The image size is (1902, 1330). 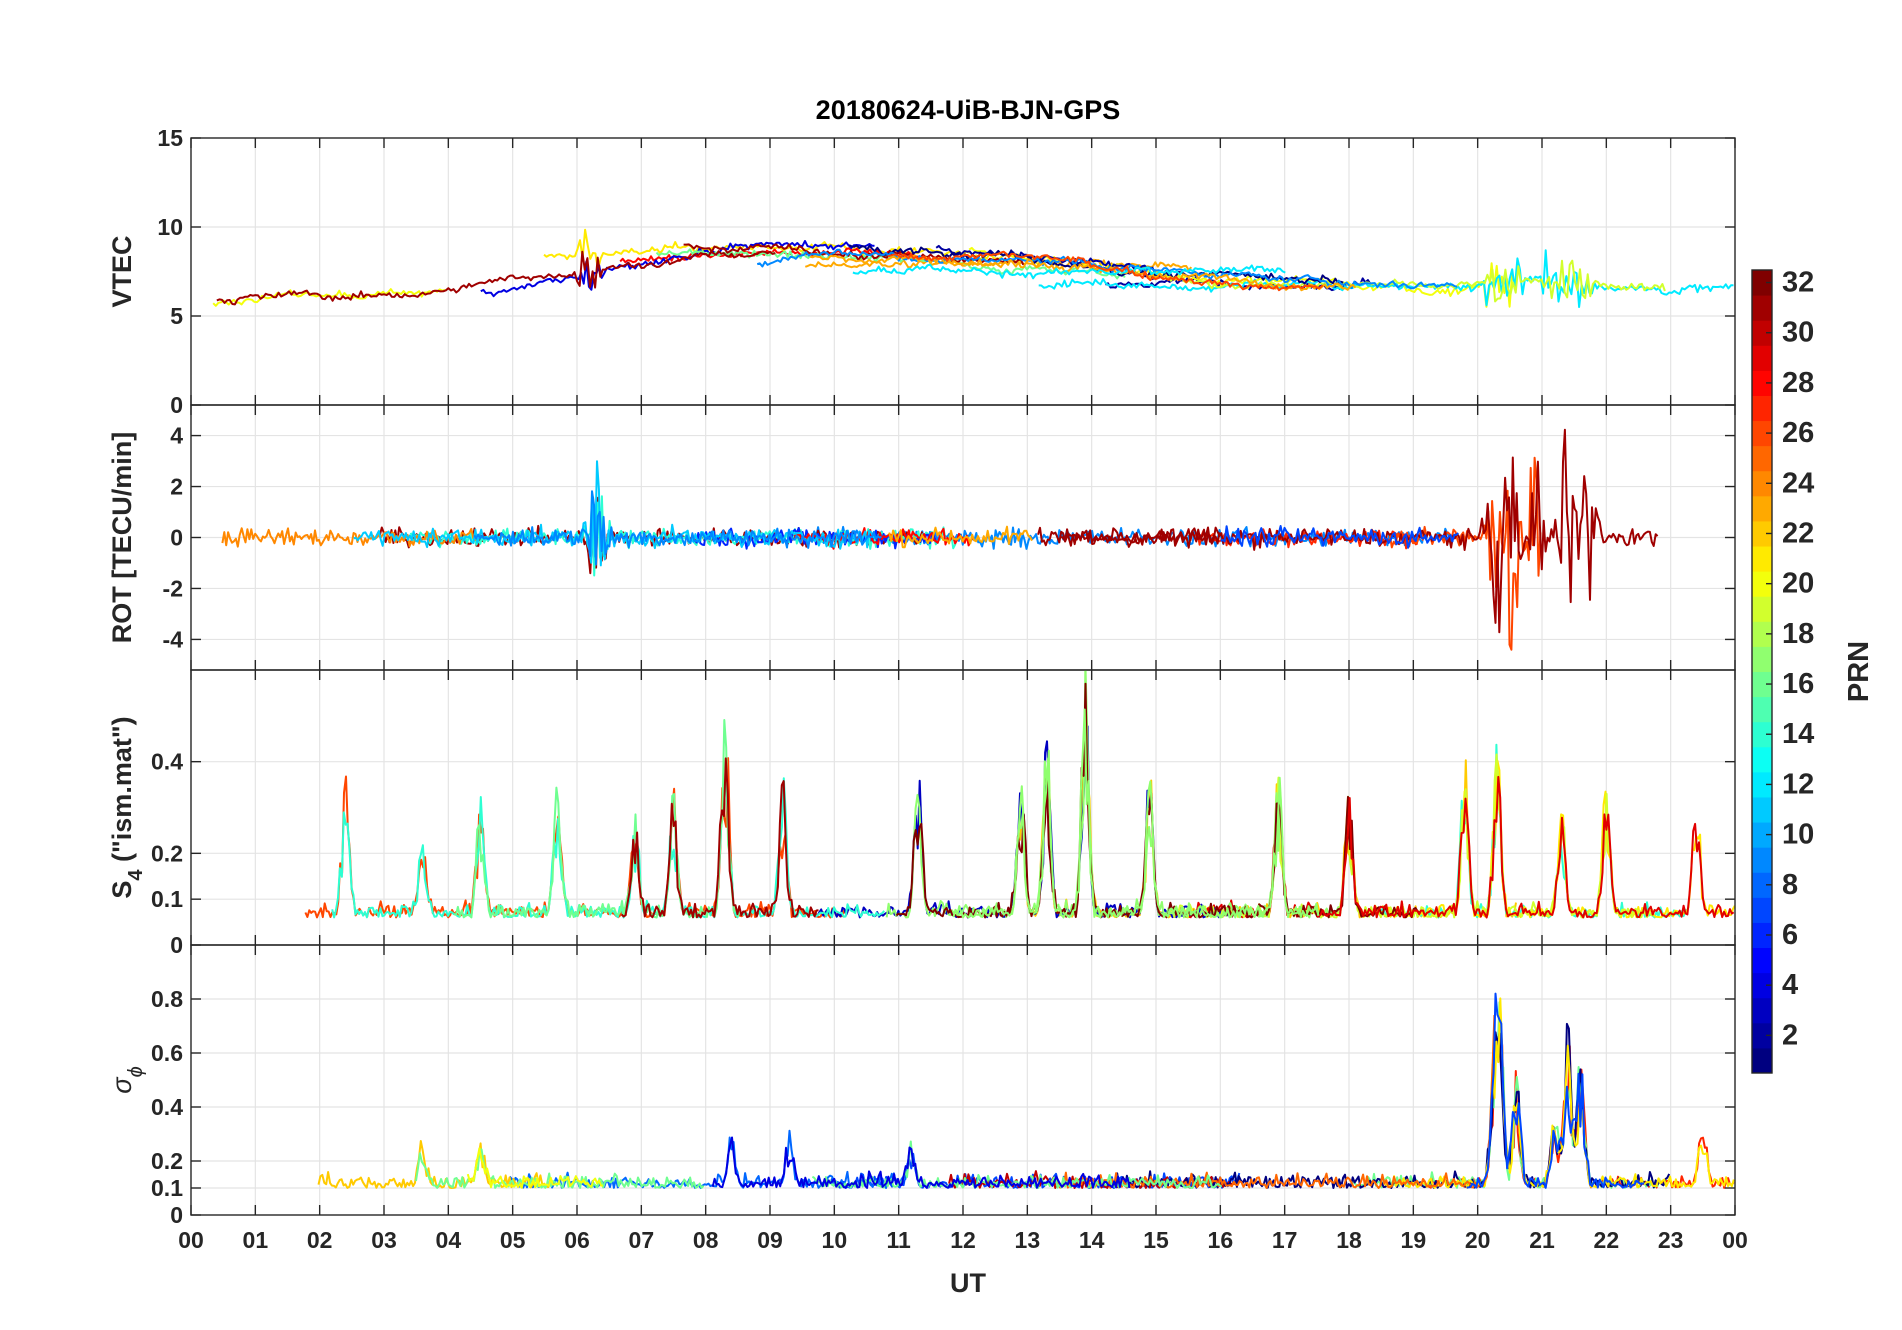 What do you see at coordinates (1026, 1090) in the screenshot?
I see `series-sigma_phi` at bounding box center [1026, 1090].